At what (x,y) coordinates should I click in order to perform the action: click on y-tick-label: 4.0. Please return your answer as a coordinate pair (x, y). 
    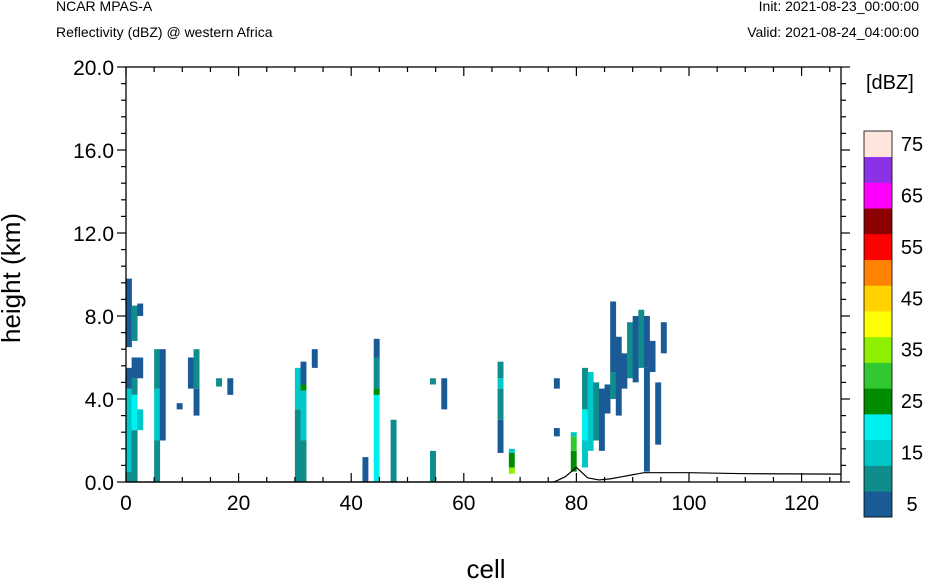
    Looking at the image, I should click on (99, 400).